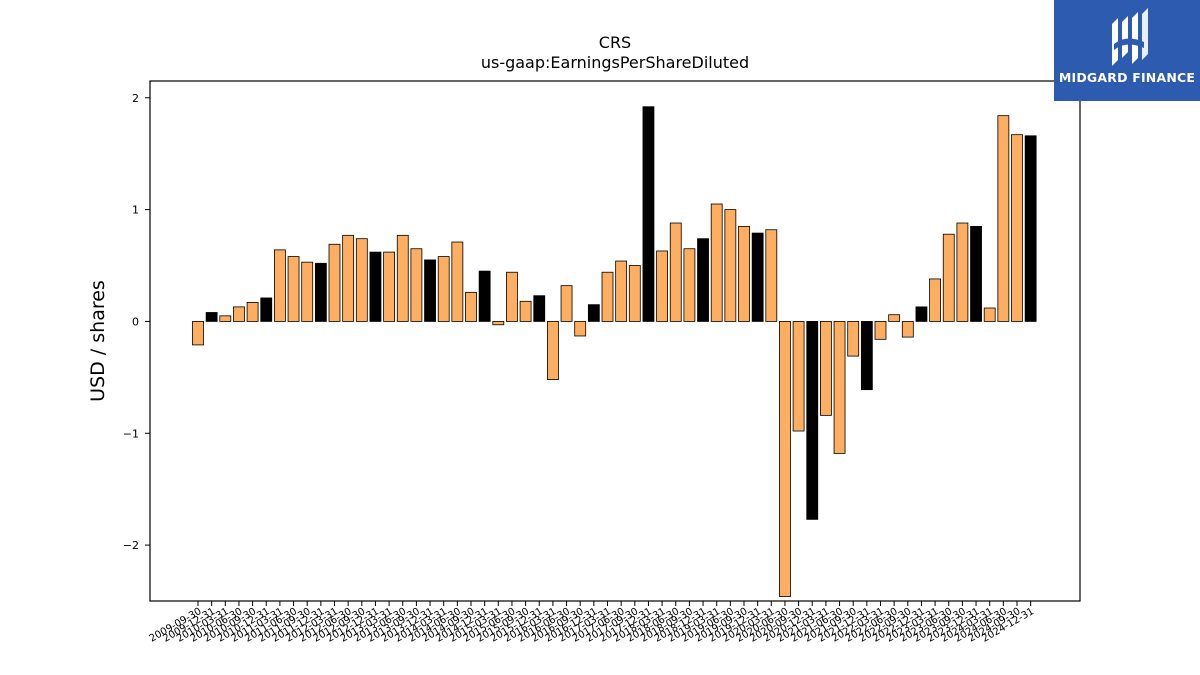 The height and width of the screenshot is (675, 1200). Describe the element at coordinates (615, 62) in the screenshot. I see `chart-subtitle: us-gaap:EarningsPerShareDiluted` at that location.